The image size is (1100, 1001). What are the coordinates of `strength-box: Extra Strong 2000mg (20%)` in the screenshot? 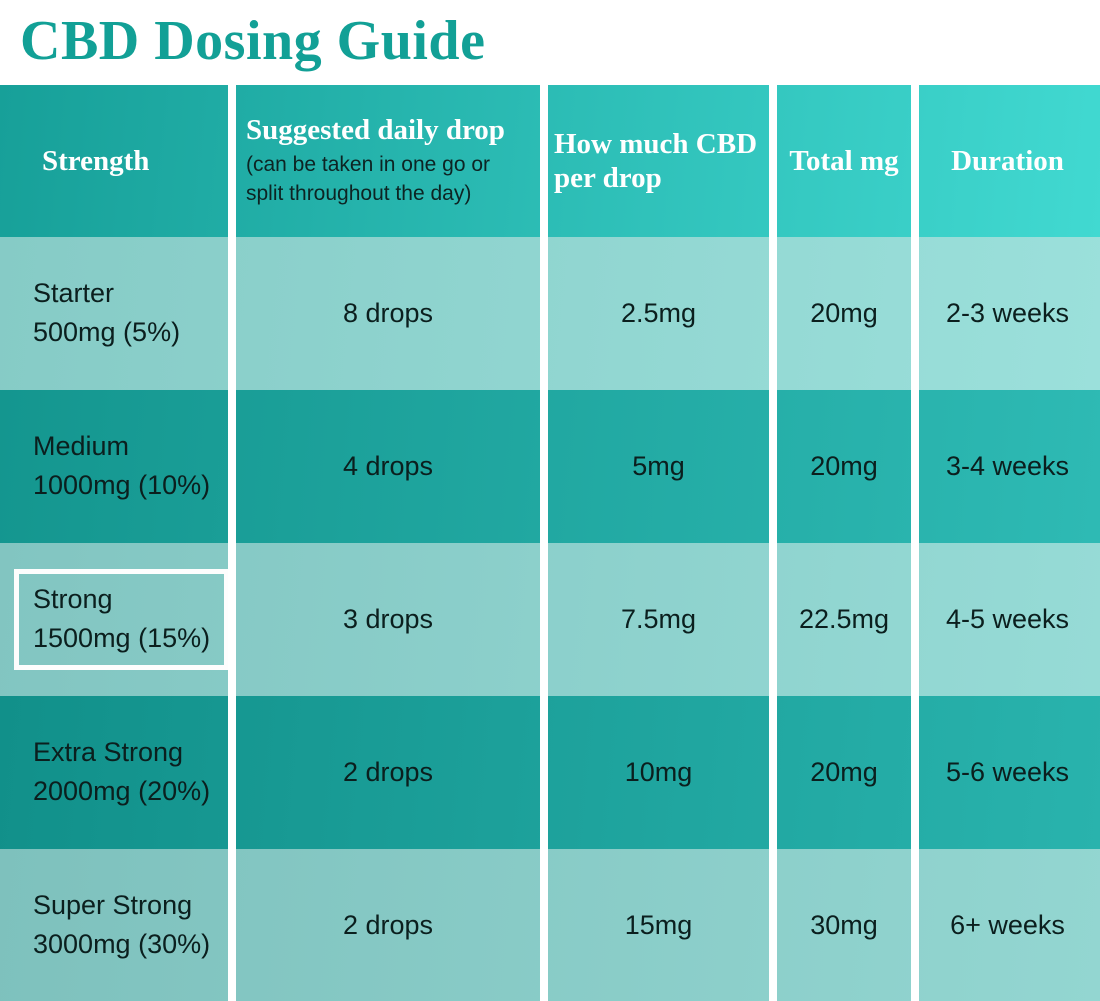 It's located at (121, 772).